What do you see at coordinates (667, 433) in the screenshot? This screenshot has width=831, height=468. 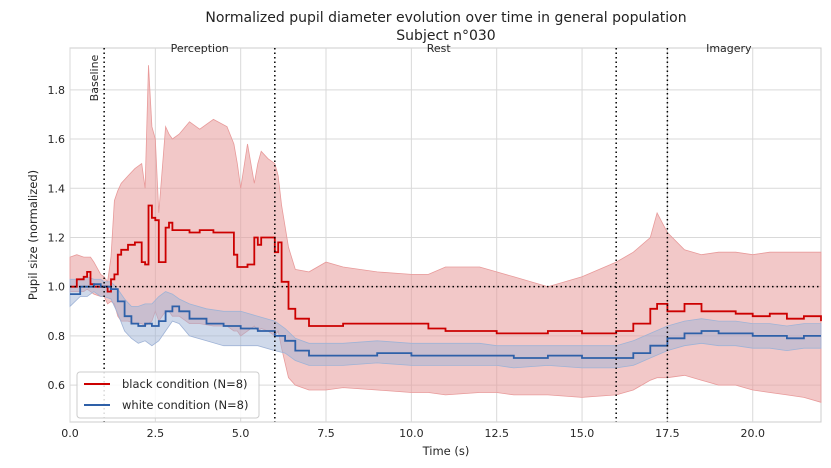 I see `x-tick-label: 17.5` at bounding box center [667, 433].